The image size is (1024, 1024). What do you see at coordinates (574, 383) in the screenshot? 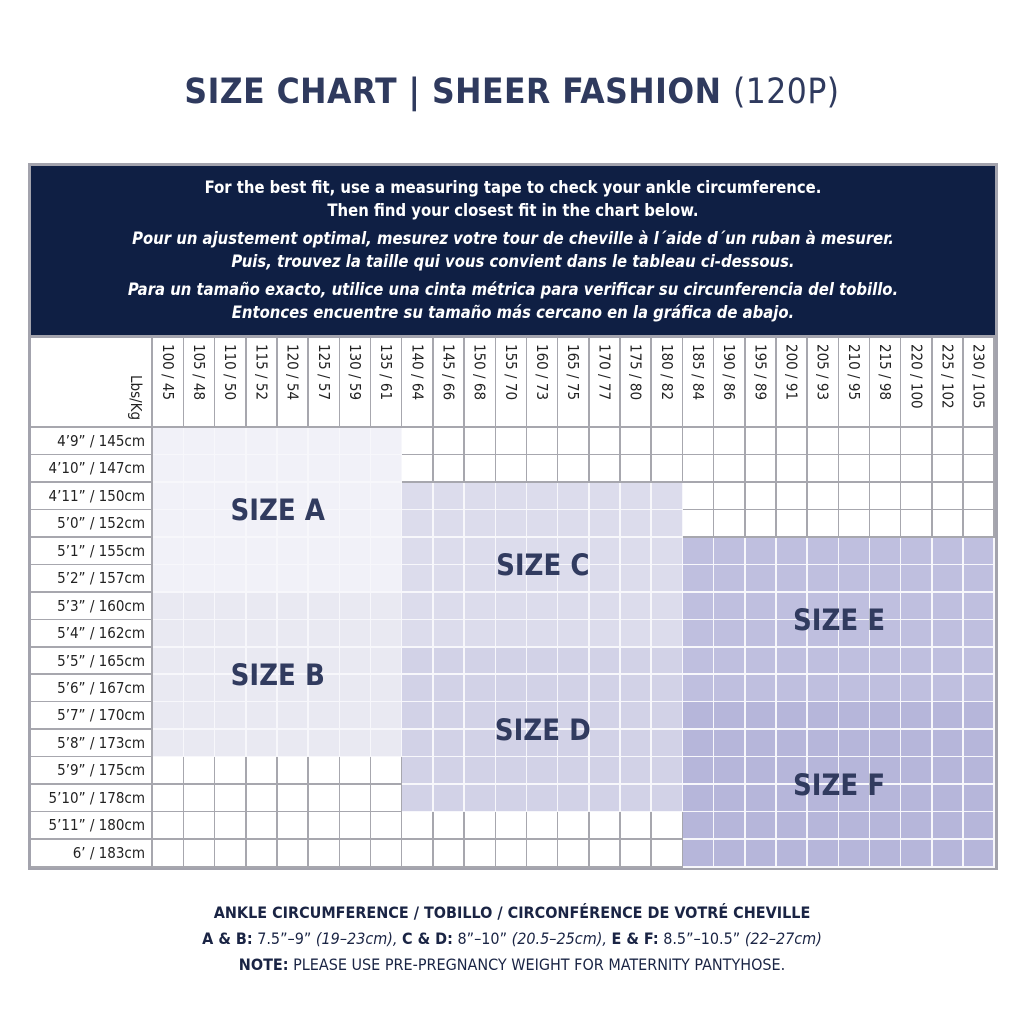
I see `weight-column-header: 165 / 75` at bounding box center [574, 383].